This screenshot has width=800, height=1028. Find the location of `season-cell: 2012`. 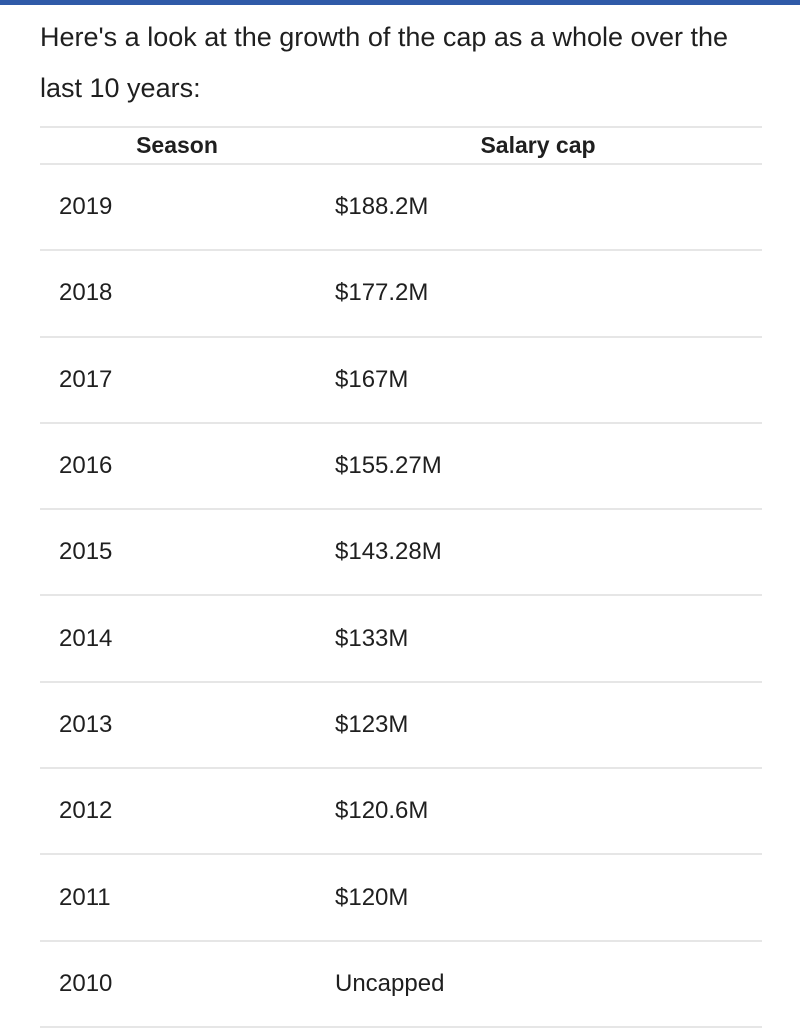

season-cell: 2012 is located at coordinates (86, 811).